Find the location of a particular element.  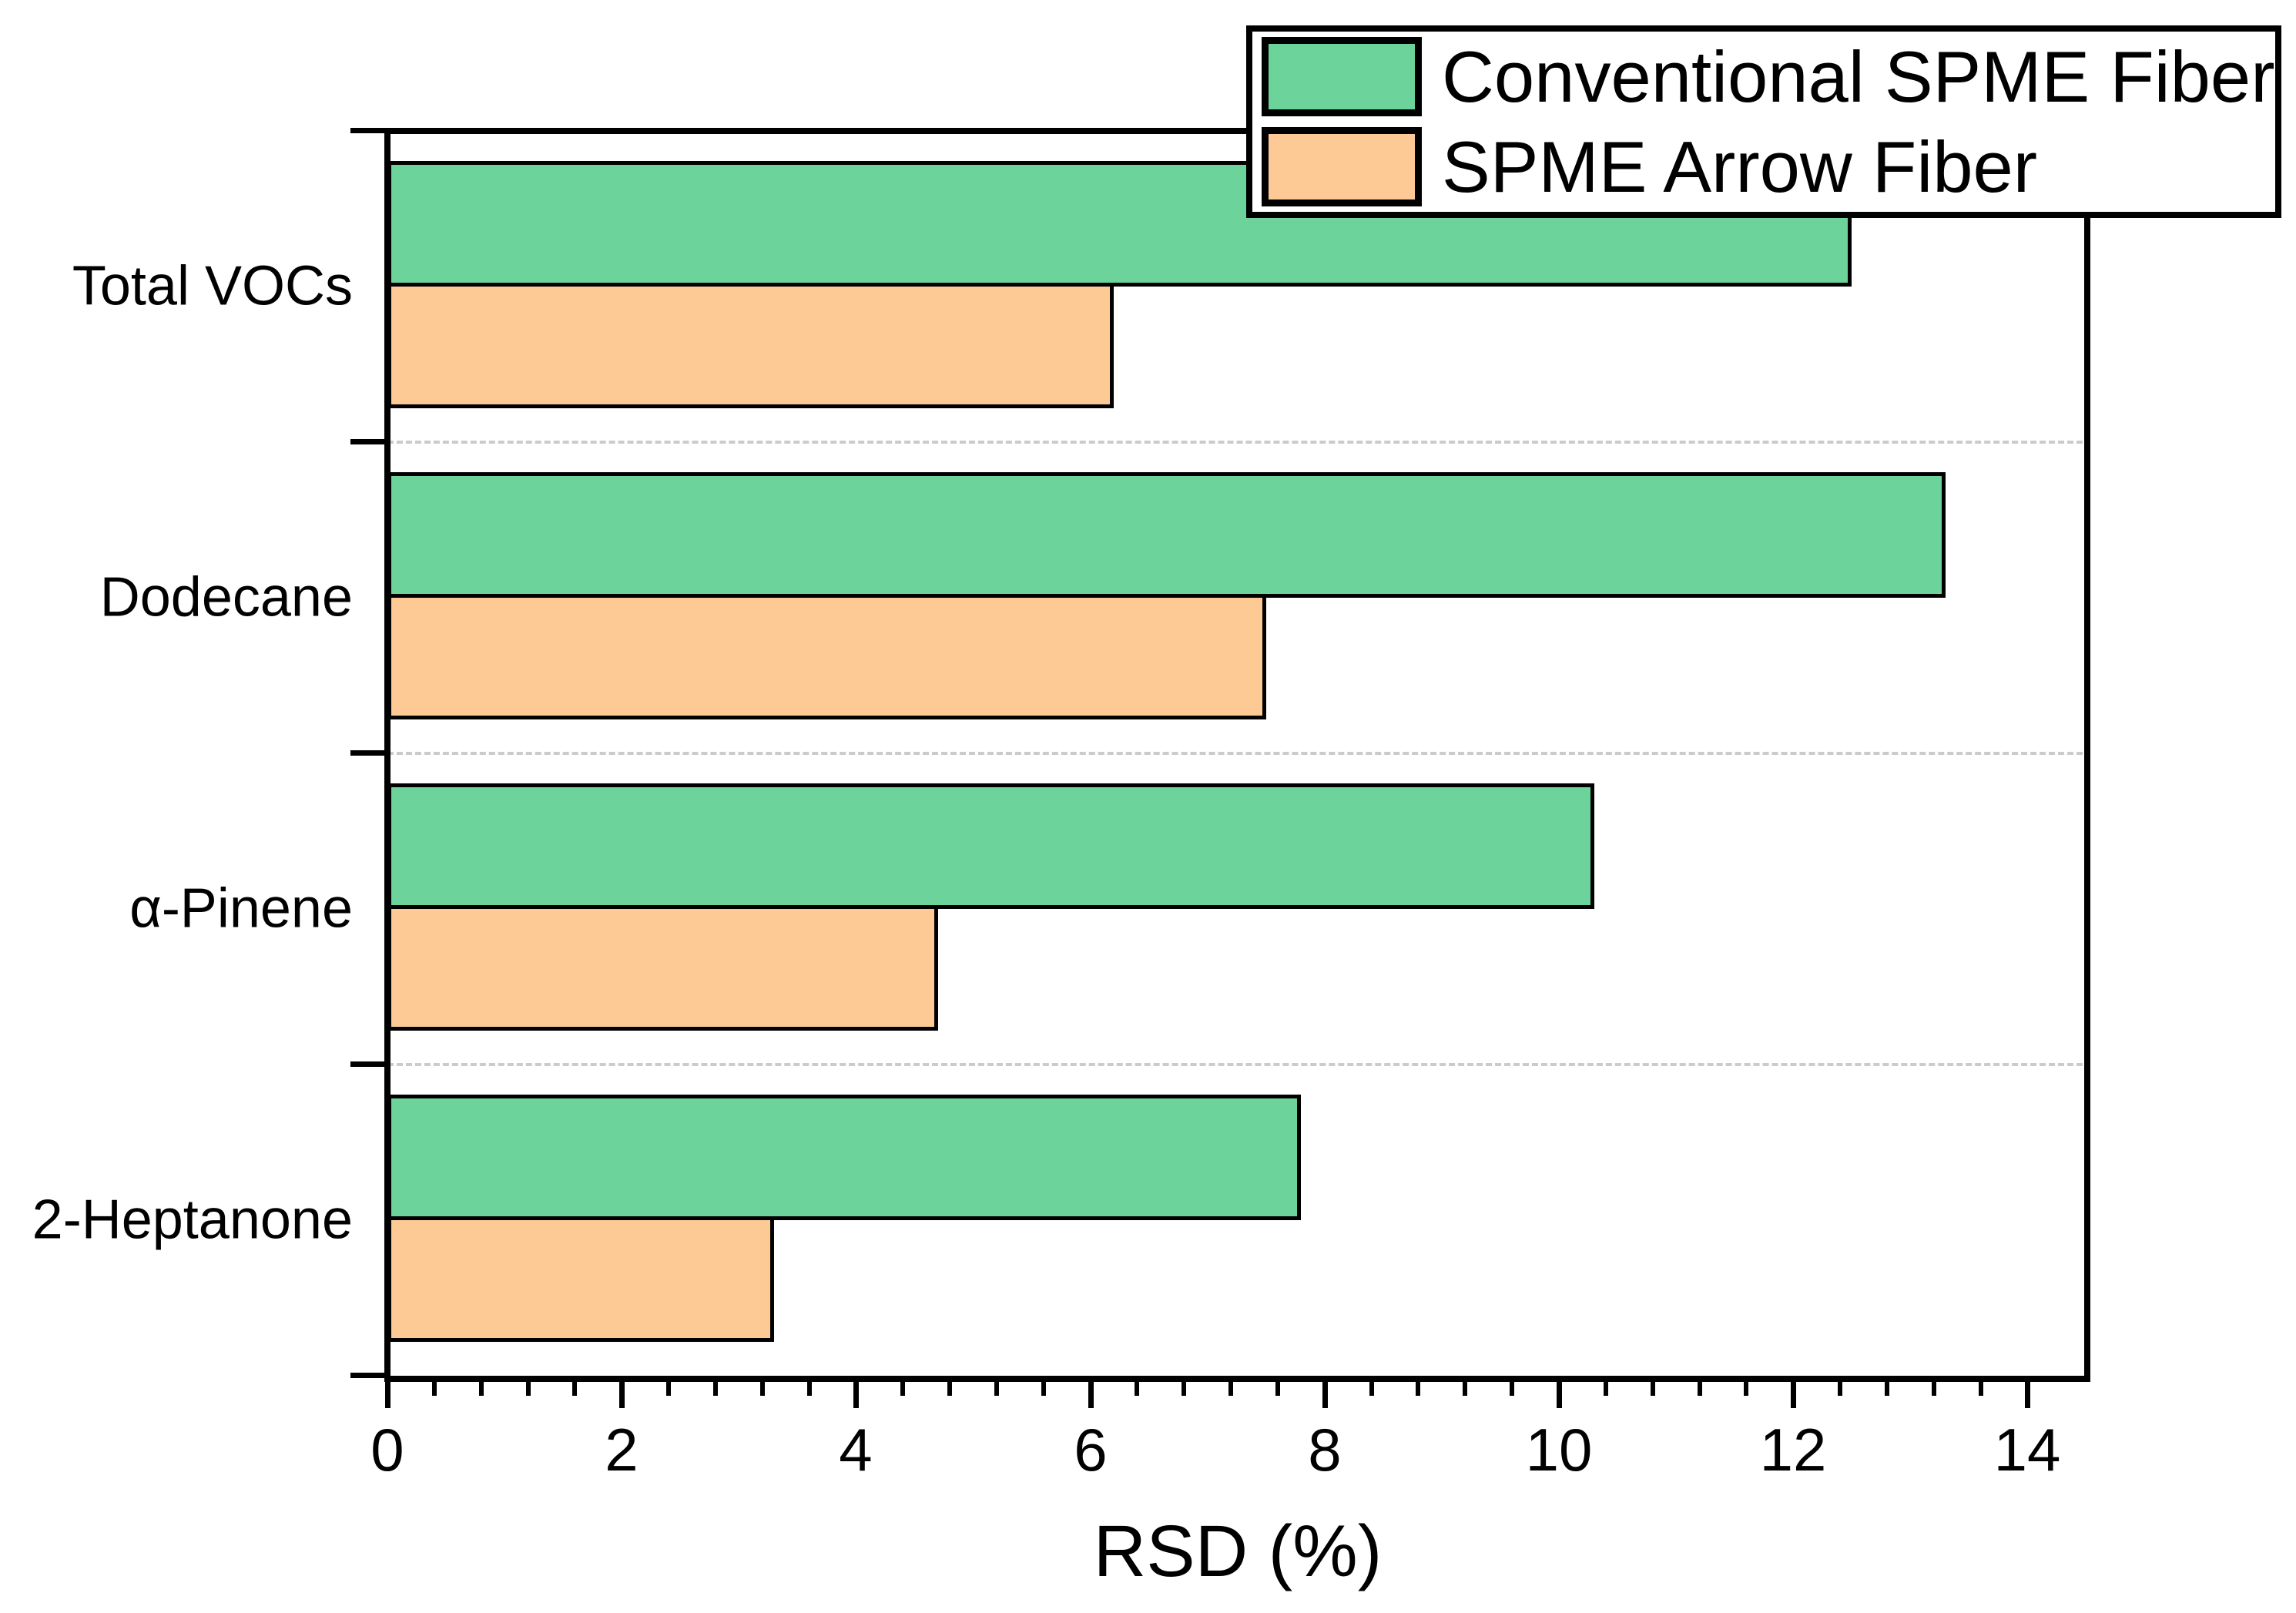

x-tick-label: 6 is located at coordinates (1091, 1450).